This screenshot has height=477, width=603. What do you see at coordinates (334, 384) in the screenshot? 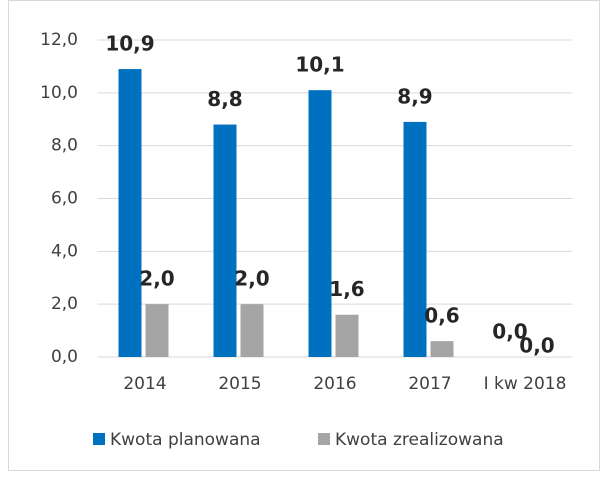
I see `x-tick-label: 2016` at bounding box center [334, 384].